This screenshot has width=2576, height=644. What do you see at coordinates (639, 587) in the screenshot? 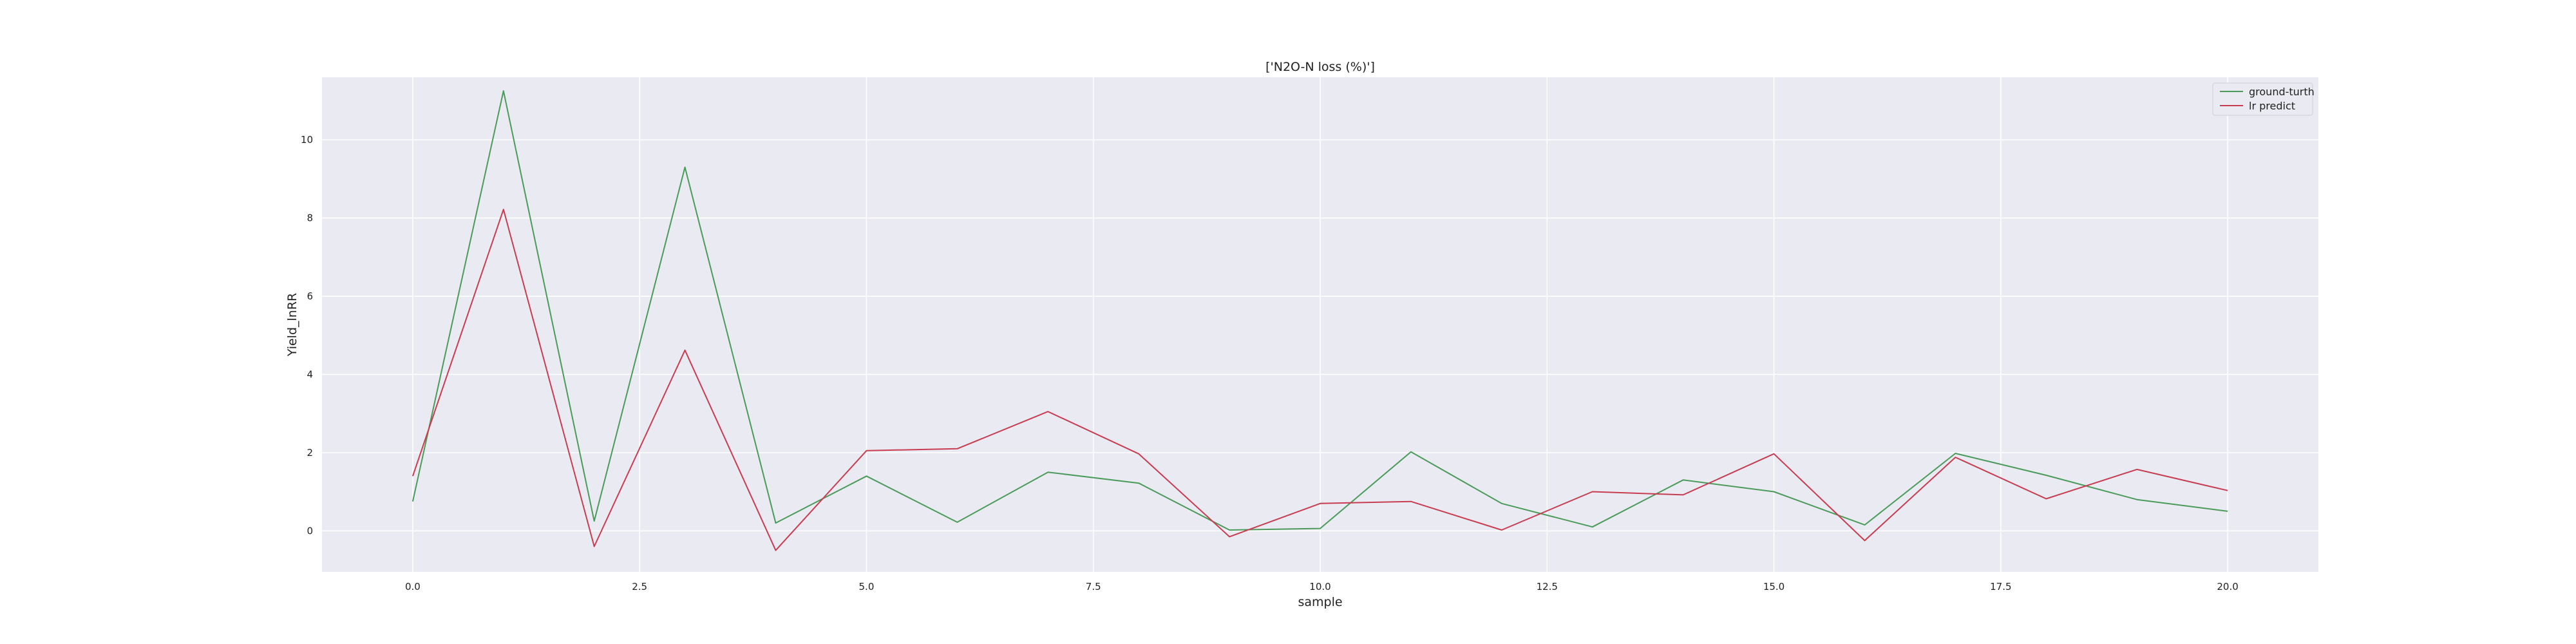
I see `x-tick-label: 2.5` at bounding box center [639, 587].